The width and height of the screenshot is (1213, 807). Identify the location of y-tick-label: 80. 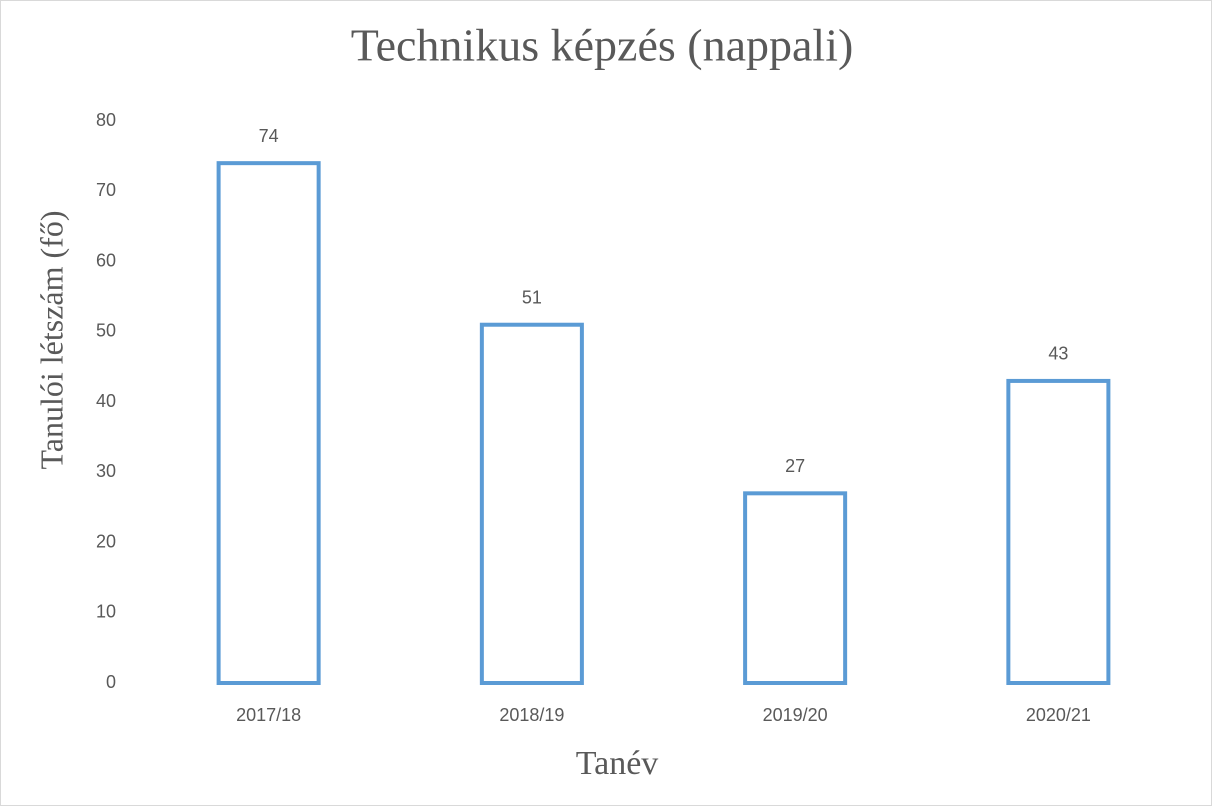
(106, 120).